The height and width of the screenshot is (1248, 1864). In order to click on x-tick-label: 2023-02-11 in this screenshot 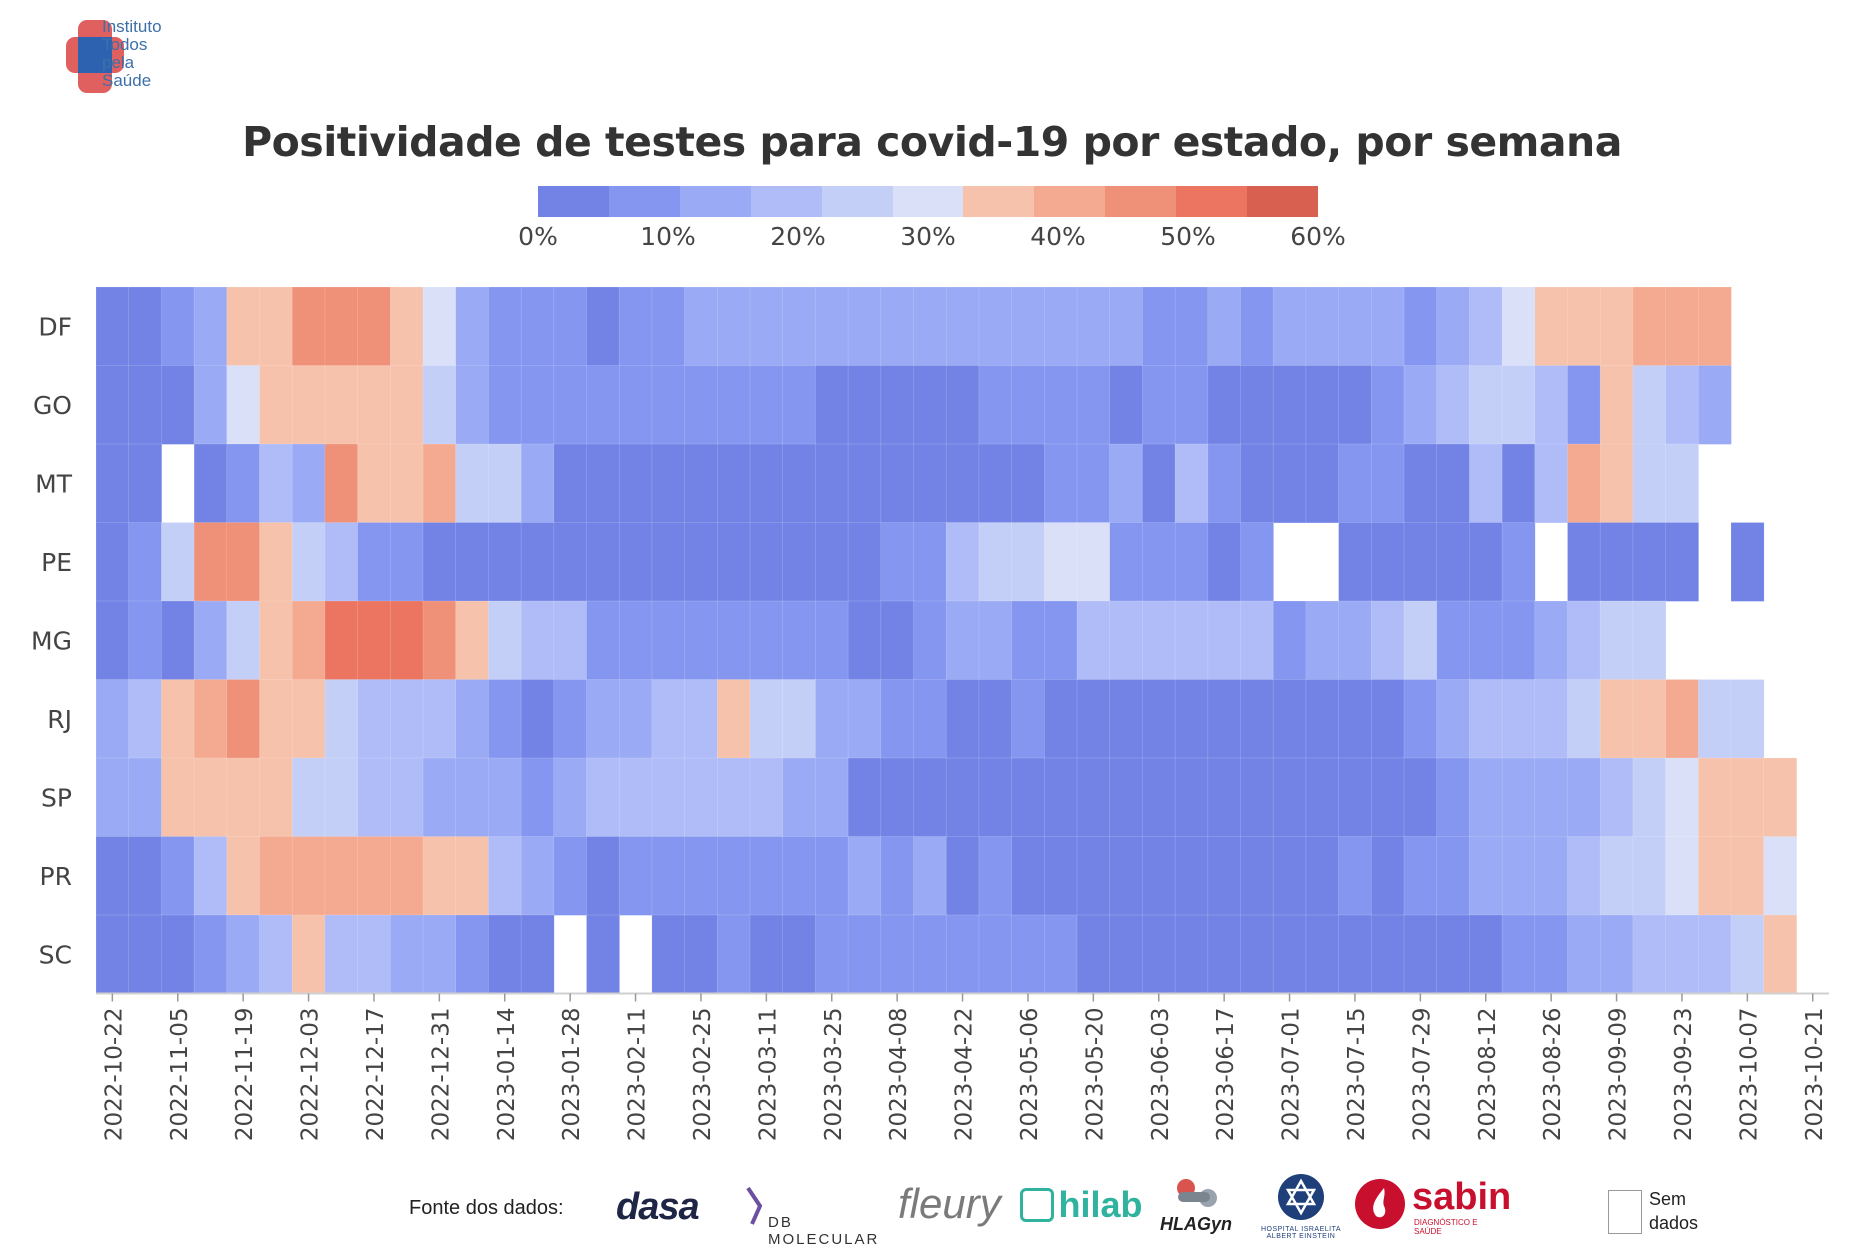, I will do `click(638, 1075)`.